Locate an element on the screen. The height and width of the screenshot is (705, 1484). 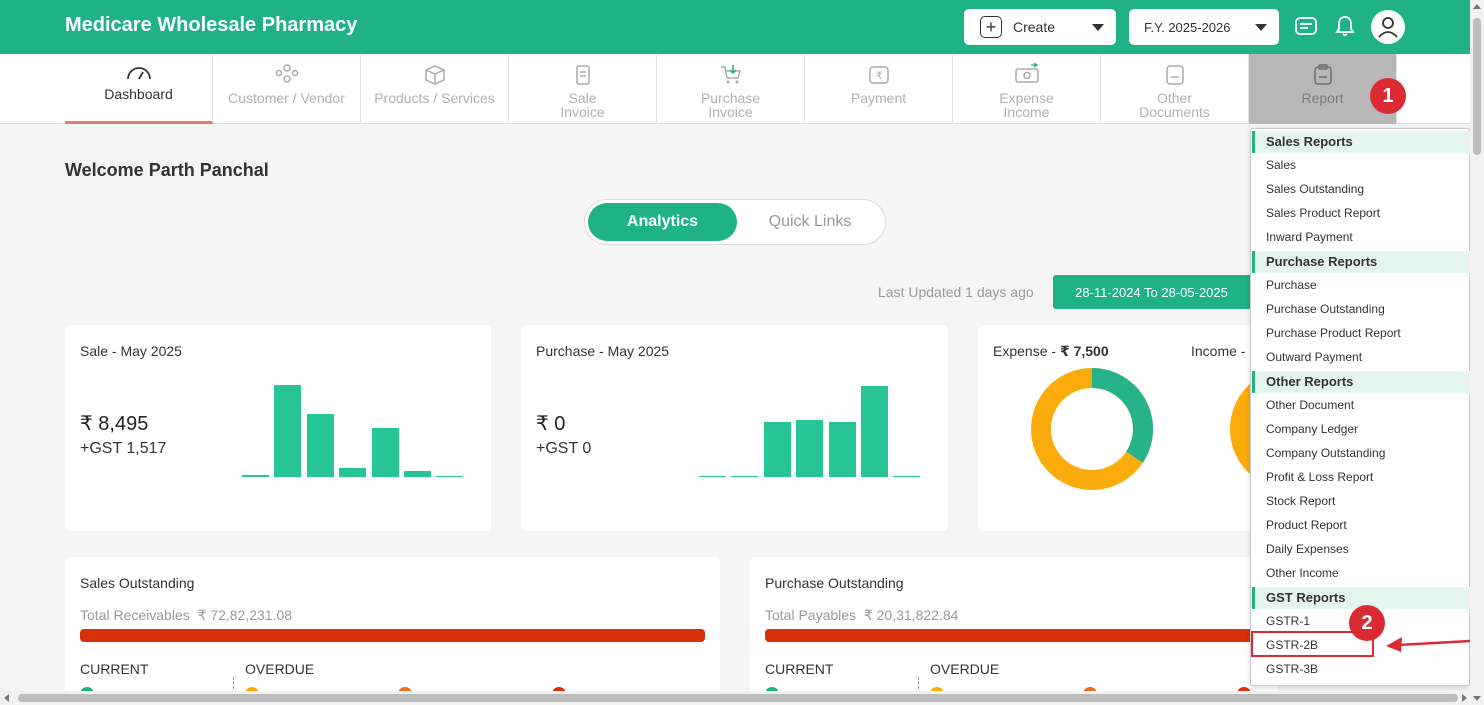
tab-label: Other Documents is located at coordinates (1174, 105).